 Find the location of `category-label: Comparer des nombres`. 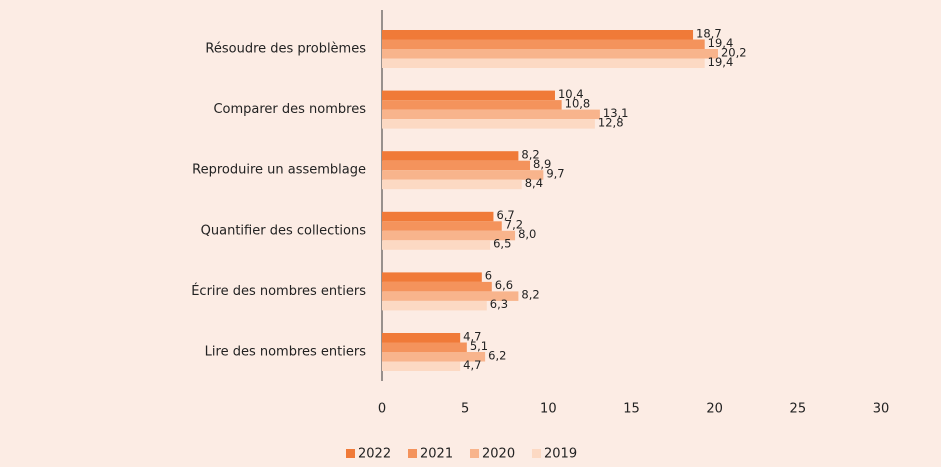

category-label: Comparer des nombres is located at coordinates (289, 109).